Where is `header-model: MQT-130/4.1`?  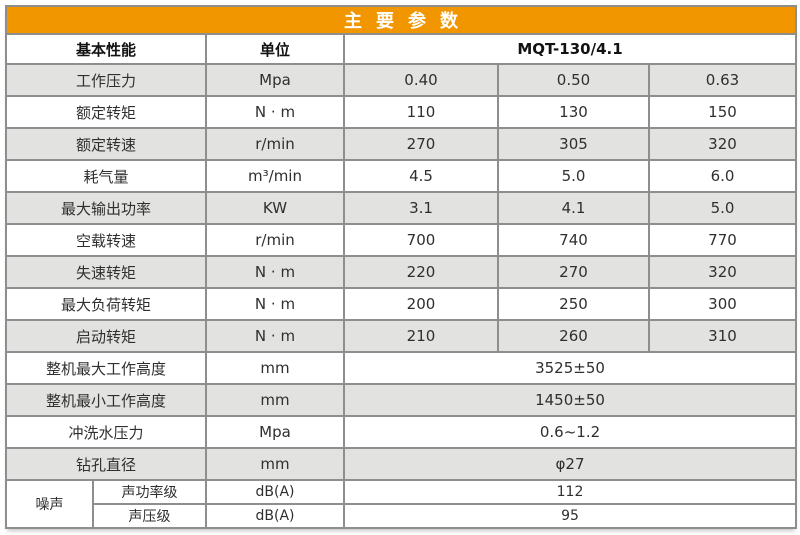 header-model: MQT-130/4.1 is located at coordinates (570, 49).